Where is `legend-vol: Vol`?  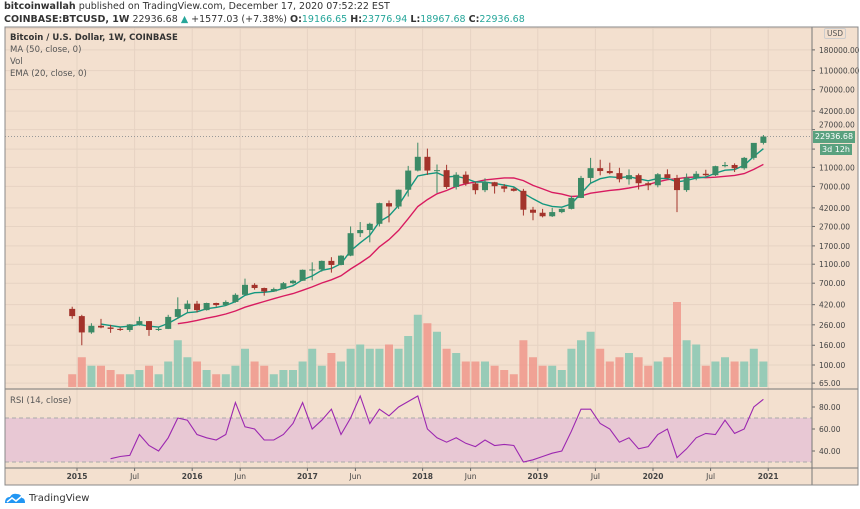 legend-vol: Vol is located at coordinates (16, 62).